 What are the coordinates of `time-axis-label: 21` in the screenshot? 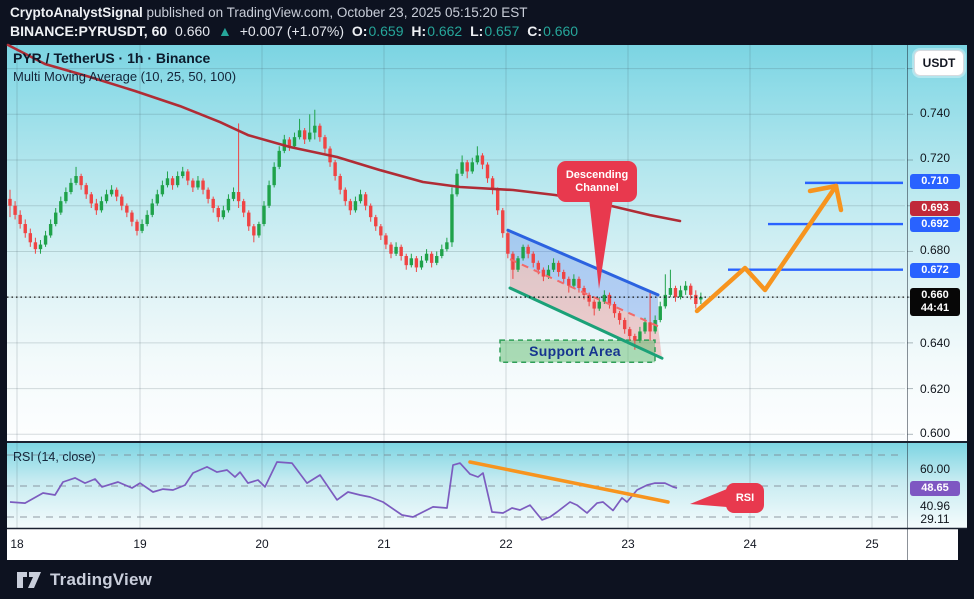 It's located at (384, 544).